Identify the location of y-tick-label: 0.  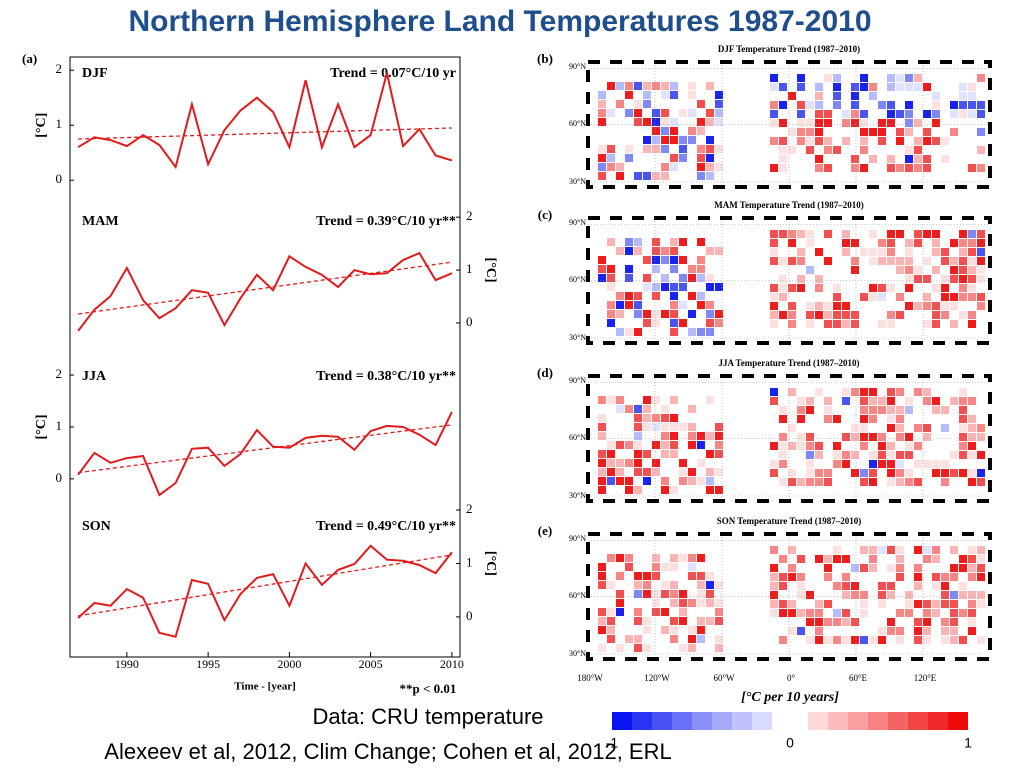
(59, 477).